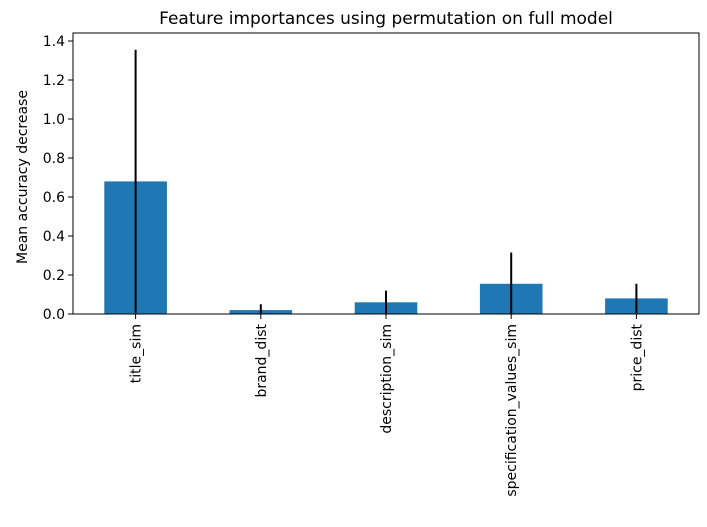 This screenshot has width=707, height=527. I want to click on y-axis-label: Mean accuracy decrease, so click(23, 177).